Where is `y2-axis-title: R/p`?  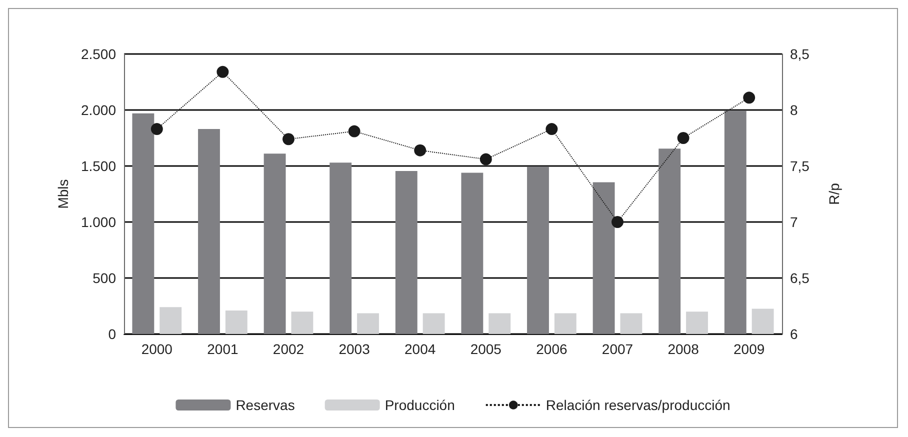 y2-axis-title: R/p is located at coordinates (834, 193).